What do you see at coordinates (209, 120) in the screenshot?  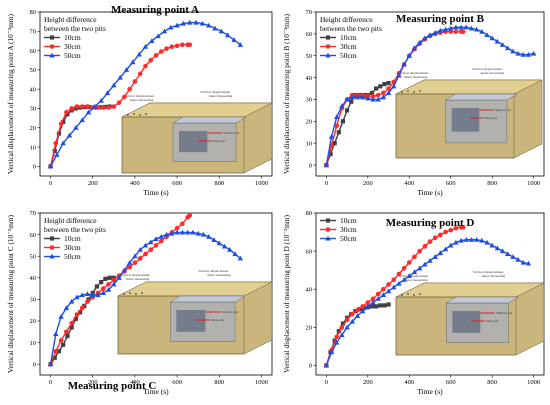 I see `pit-top` at bounding box center [209, 120].